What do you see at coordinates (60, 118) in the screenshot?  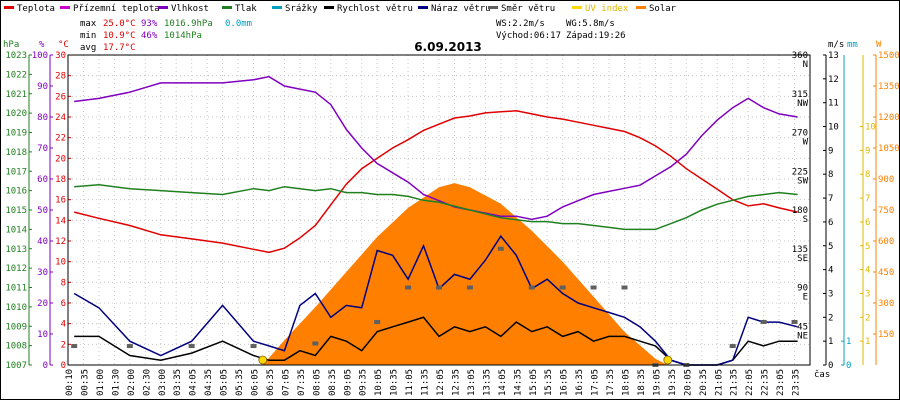 I see `temp-axis-tick-label: 24` at bounding box center [60, 118].